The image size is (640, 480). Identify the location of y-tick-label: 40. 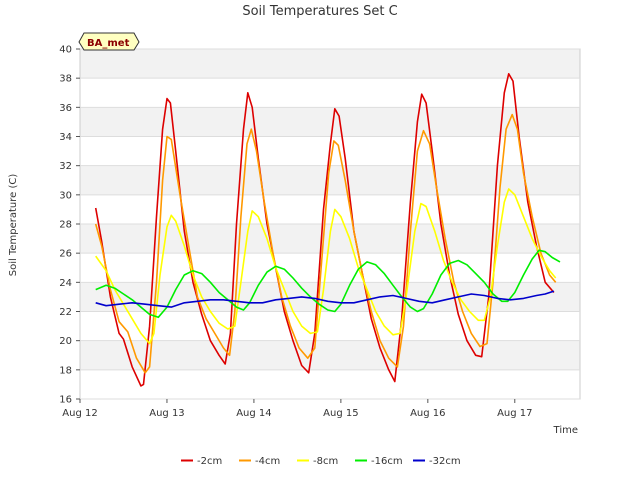
(65, 50).